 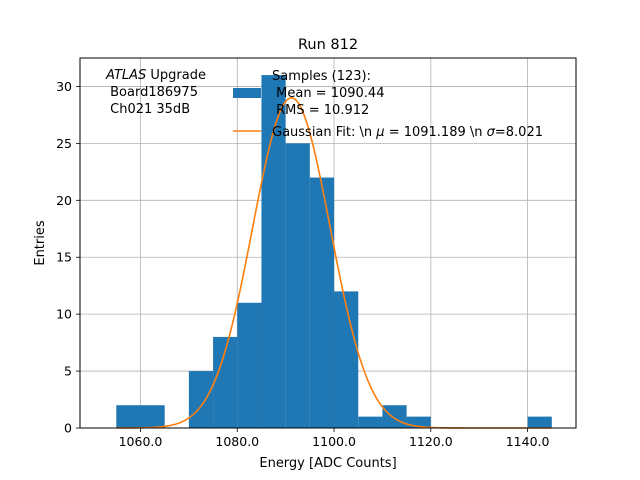 What do you see at coordinates (237, 441) in the screenshot?
I see `x-tick-label: 1080.0` at bounding box center [237, 441].